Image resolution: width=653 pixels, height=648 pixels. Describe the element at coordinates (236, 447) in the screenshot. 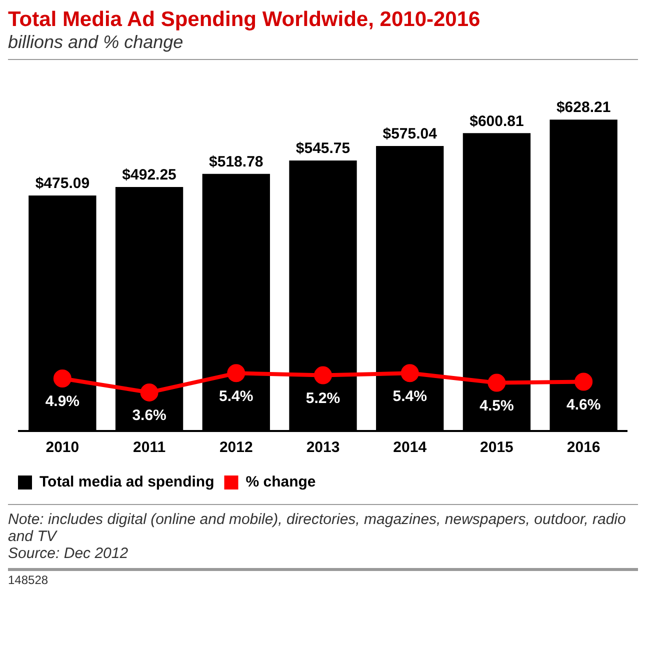

I see `x-tick-label: 2012` at that location.